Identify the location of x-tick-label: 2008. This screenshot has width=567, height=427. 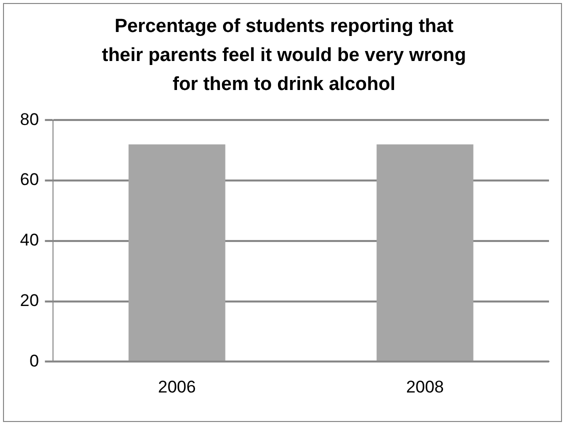
(425, 386).